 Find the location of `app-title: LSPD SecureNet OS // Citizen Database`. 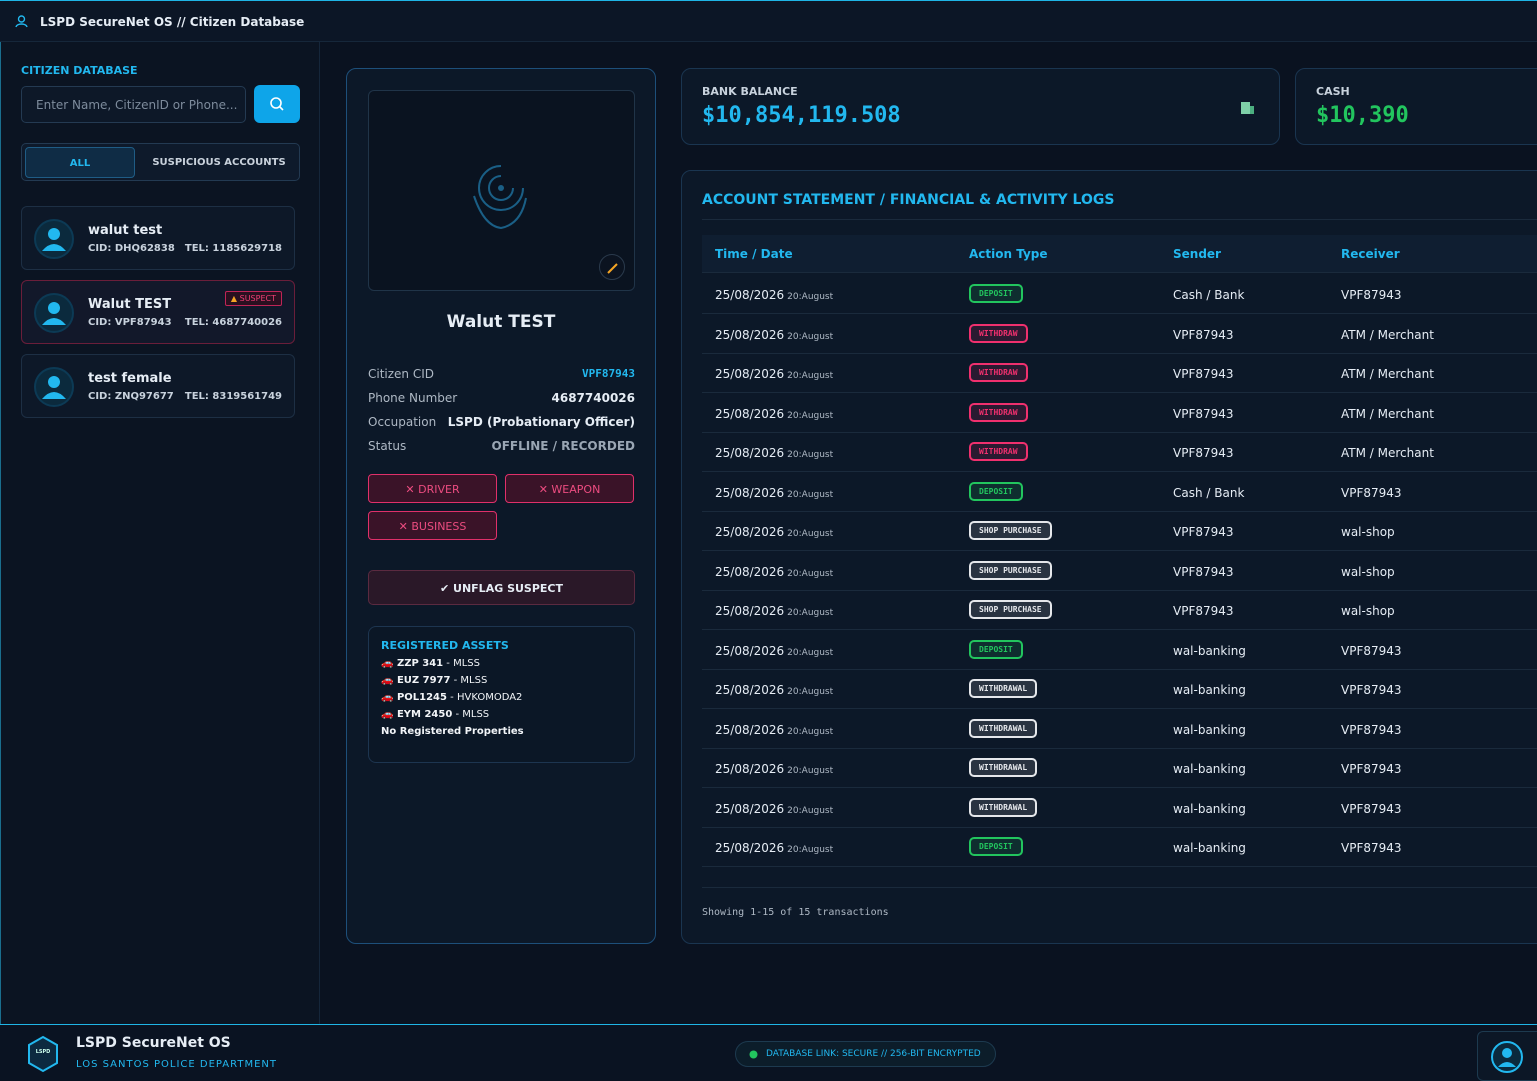

app-title: LSPD SecureNet OS // Citizen Database is located at coordinates (172, 22).